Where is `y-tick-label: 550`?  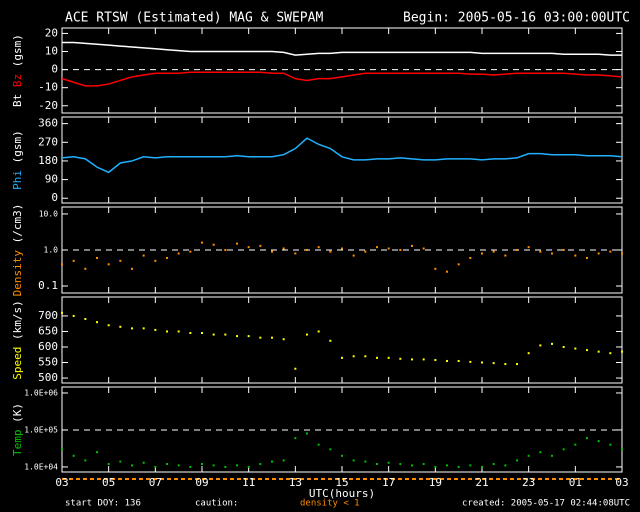 y-tick-label: 550 is located at coordinates (48, 362).